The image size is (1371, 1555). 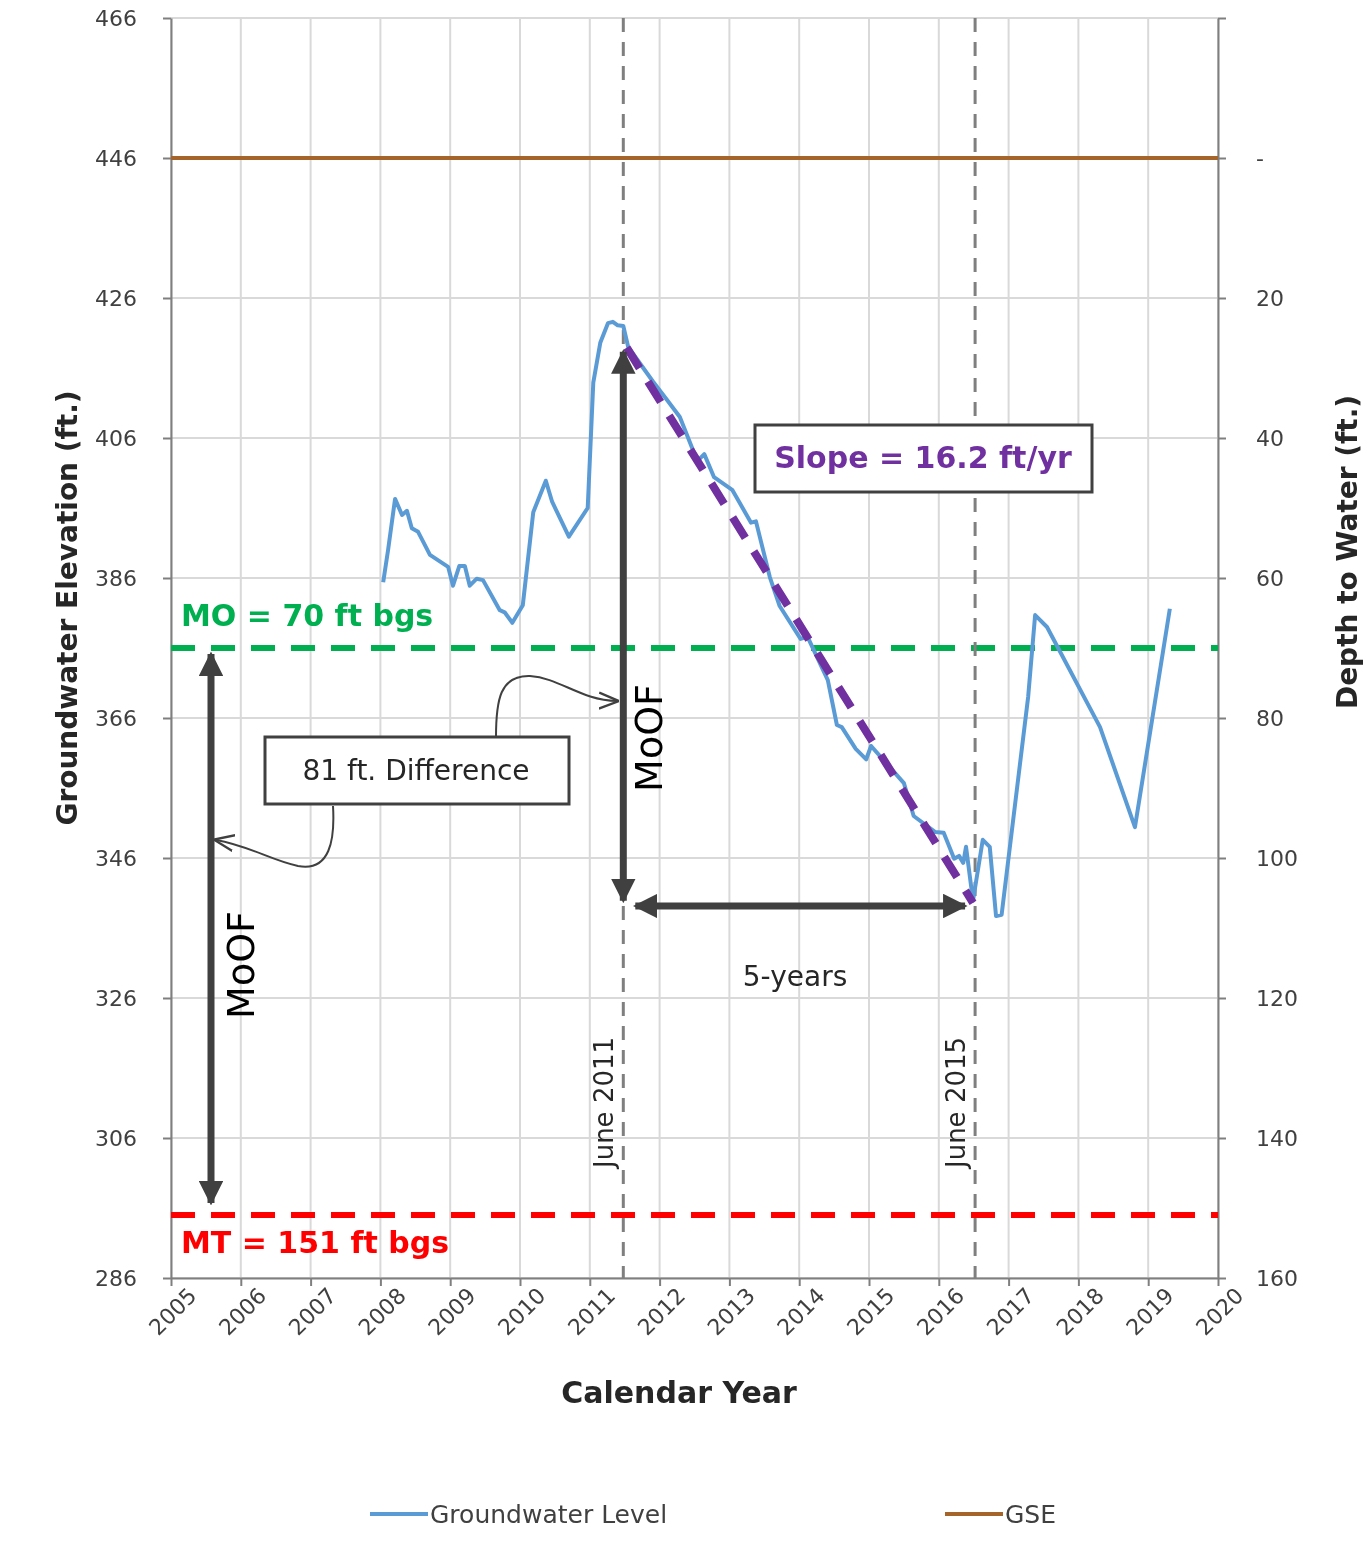 I want to click on y2-tick-label: 160, so click(x=1277, y=1278).